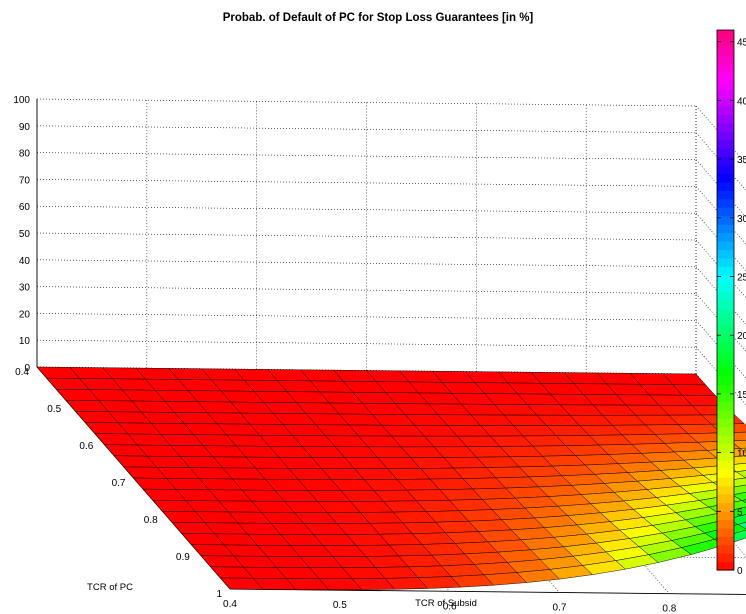  Describe the element at coordinates (340, 605) in the screenshot. I see `x-tick-label: 0.5` at that location.